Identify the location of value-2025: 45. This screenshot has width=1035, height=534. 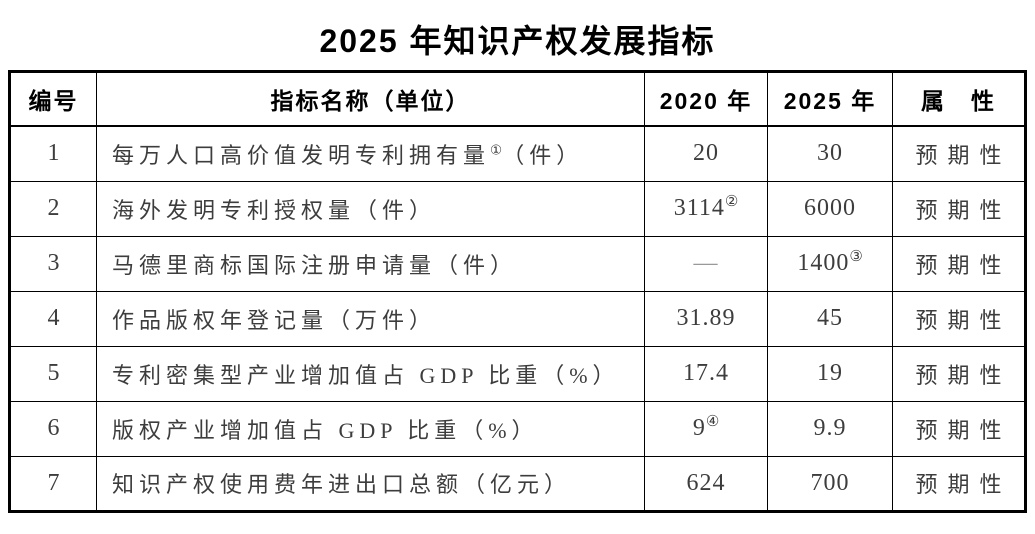
(830, 318).